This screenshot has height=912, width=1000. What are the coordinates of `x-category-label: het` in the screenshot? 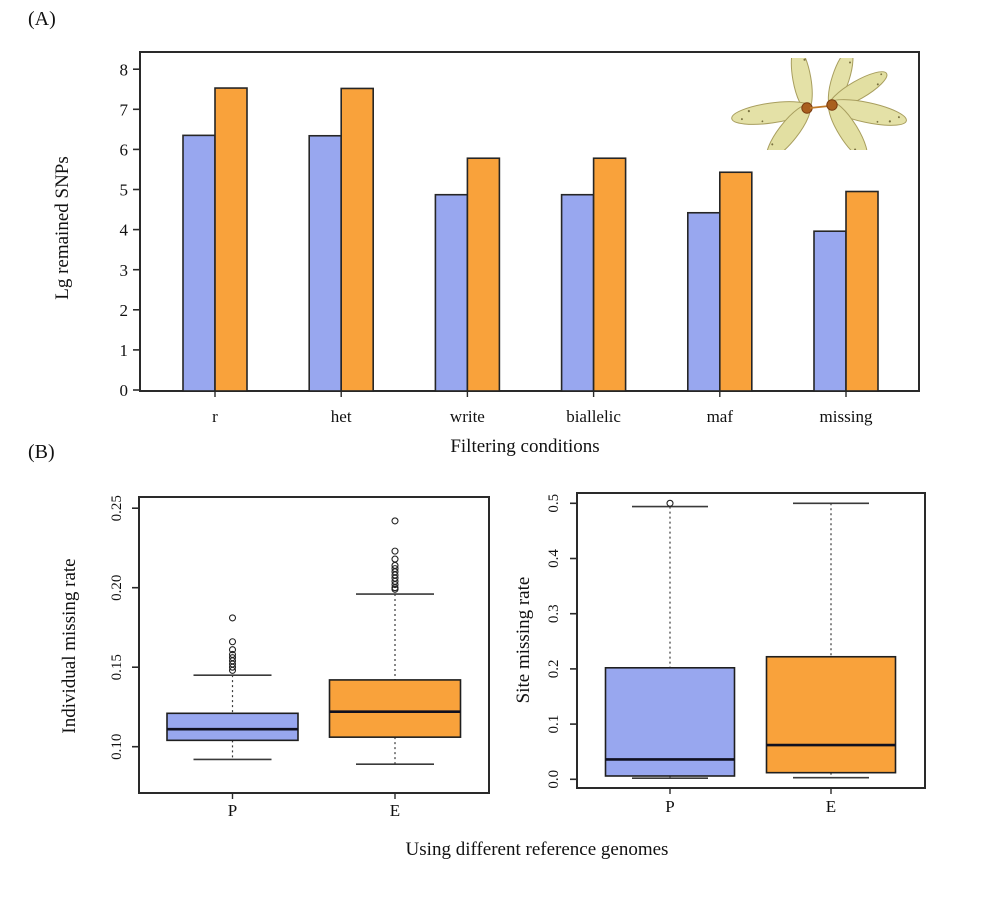 It's located at (341, 416).